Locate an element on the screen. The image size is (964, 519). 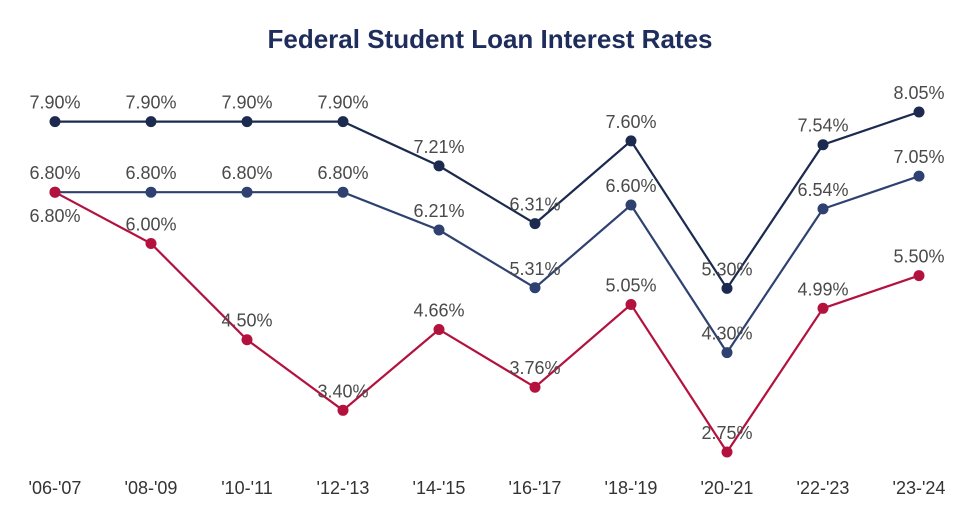
x-tick-label: '22-'23 is located at coordinates (823, 488).